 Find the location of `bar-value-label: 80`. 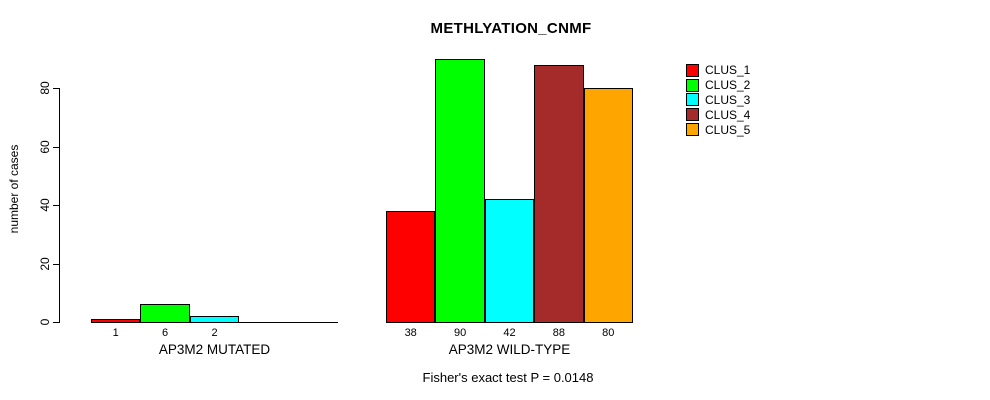

bar-value-label: 80 is located at coordinates (608, 333).